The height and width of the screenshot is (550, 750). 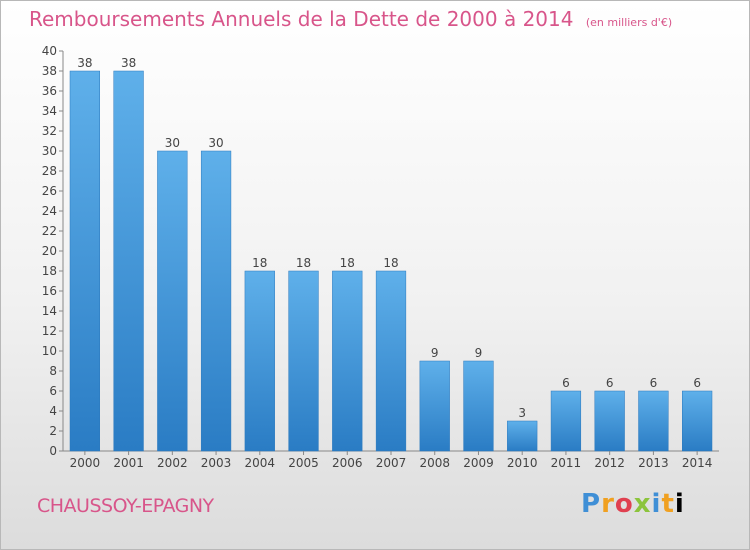 What do you see at coordinates (85, 463) in the screenshot?
I see `x-tick-label: 2000` at bounding box center [85, 463].